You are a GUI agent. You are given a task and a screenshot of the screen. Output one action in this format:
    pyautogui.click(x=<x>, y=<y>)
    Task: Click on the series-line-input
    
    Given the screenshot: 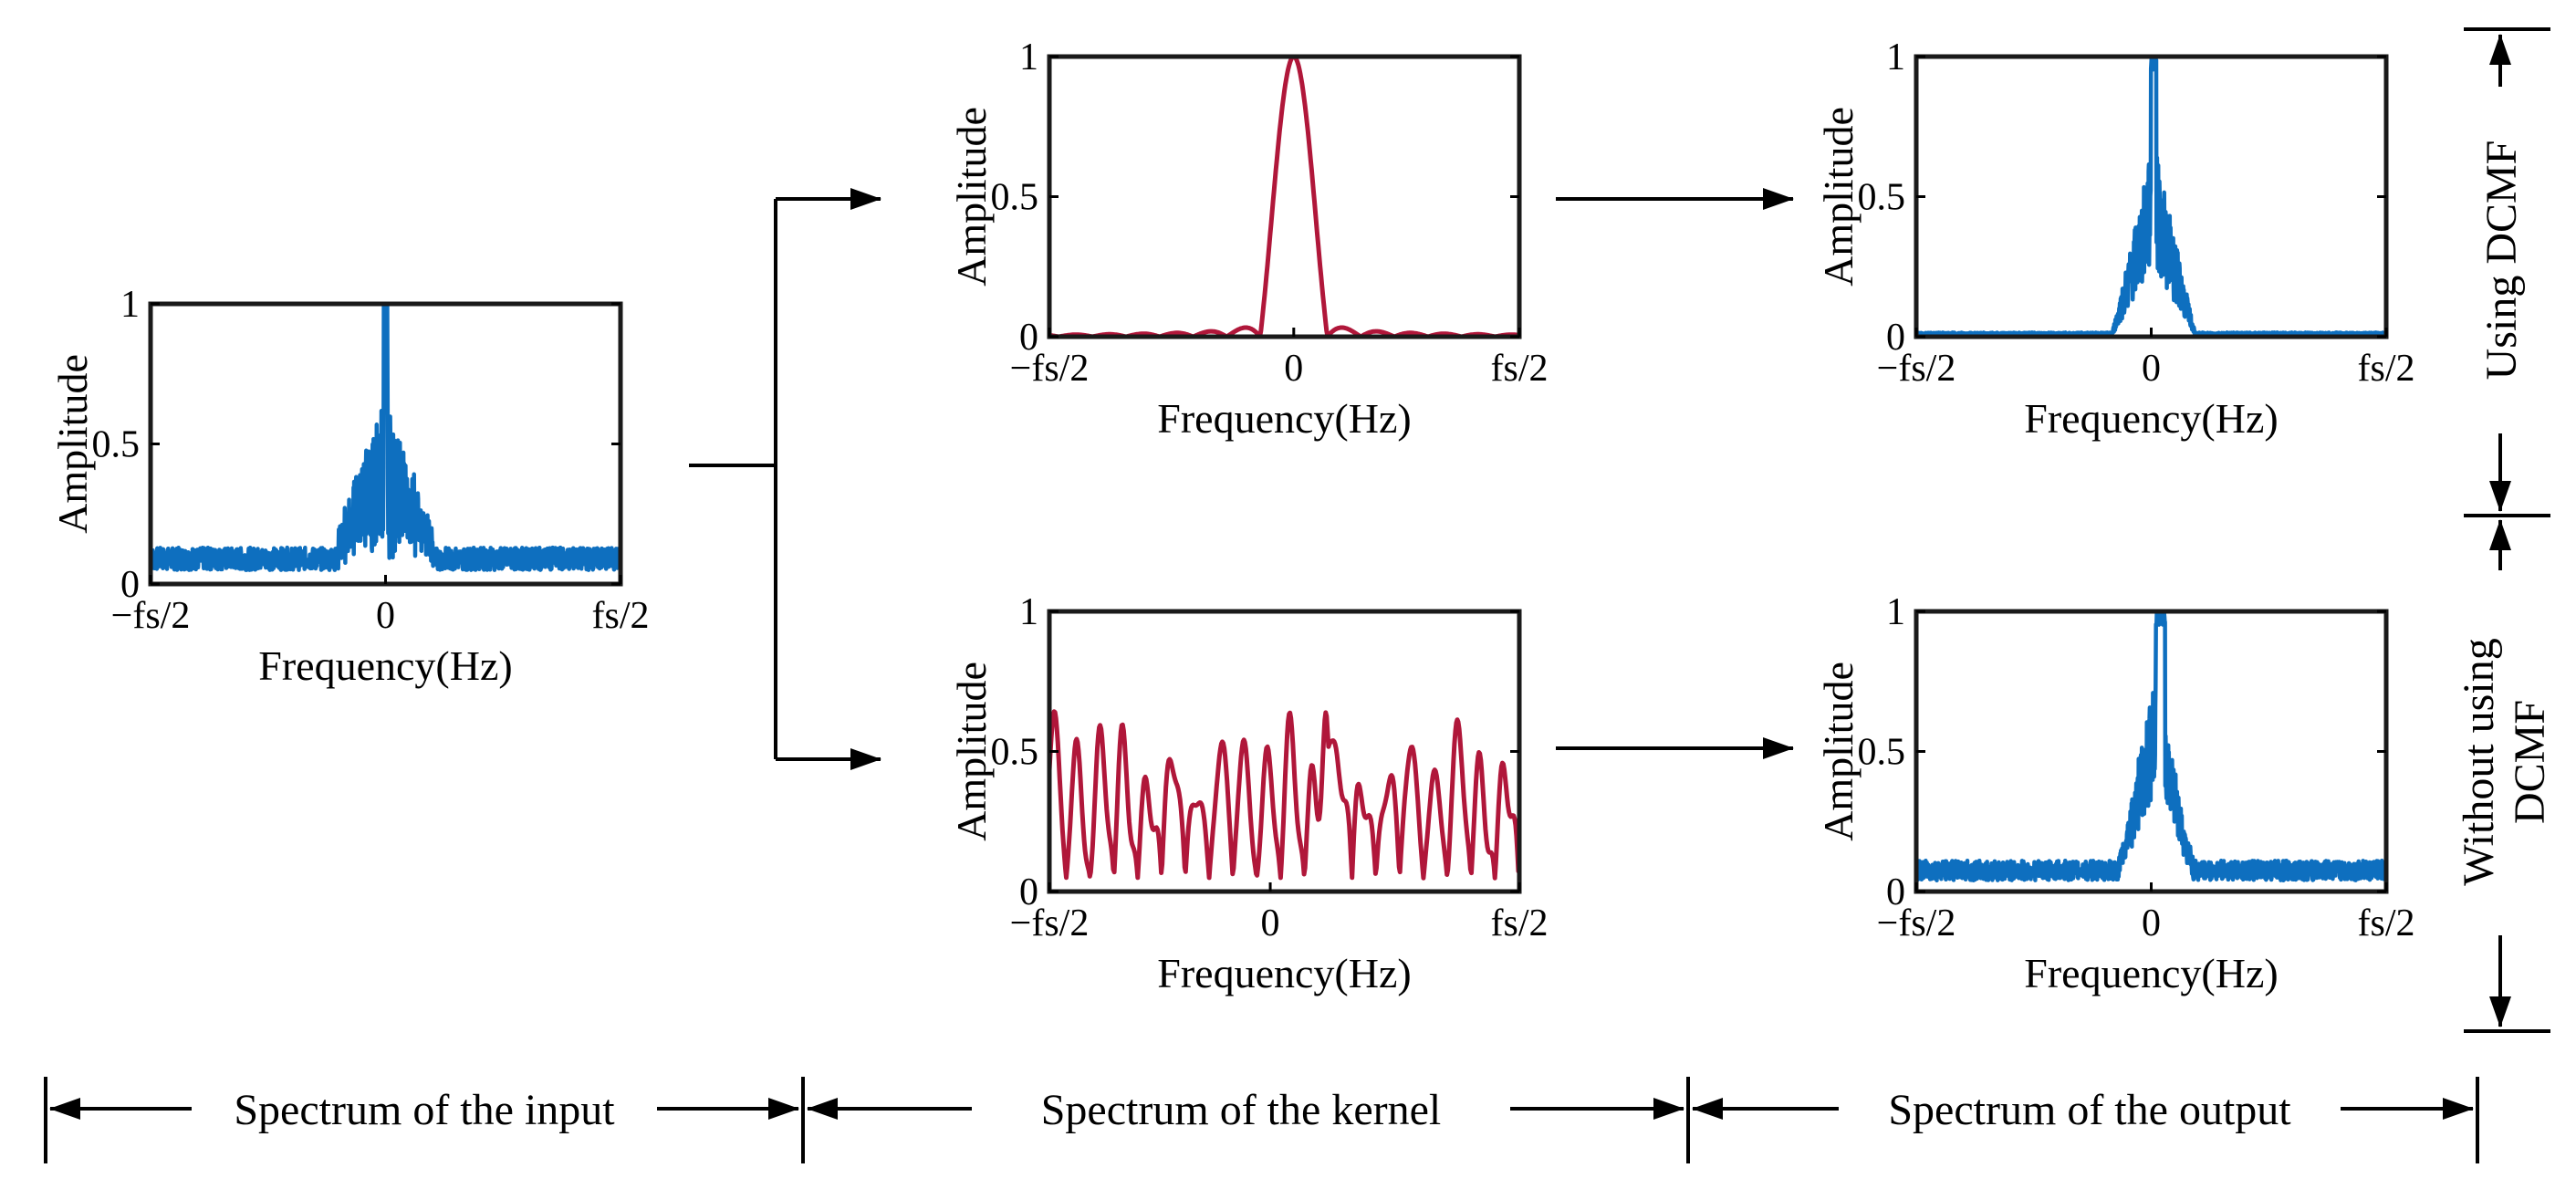 What is the action you would take?
    pyautogui.click(x=385, y=436)
    